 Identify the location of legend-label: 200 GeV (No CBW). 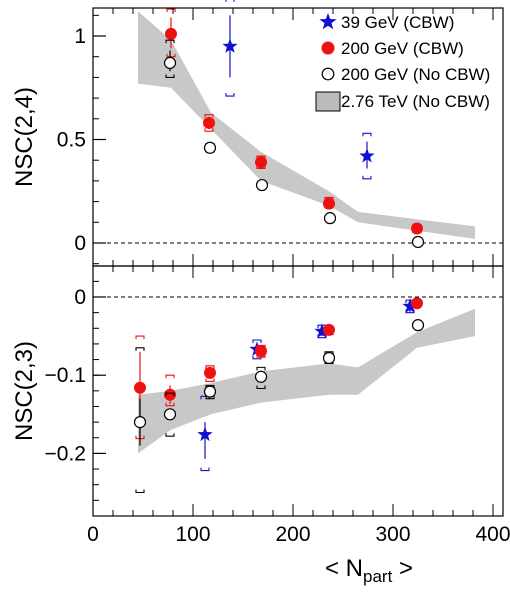
(415, 74).